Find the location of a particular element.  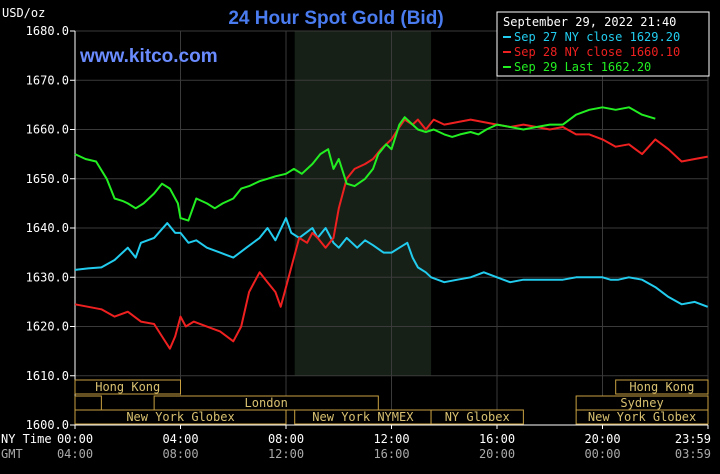

legend-box is located at coordinates (603, 44).